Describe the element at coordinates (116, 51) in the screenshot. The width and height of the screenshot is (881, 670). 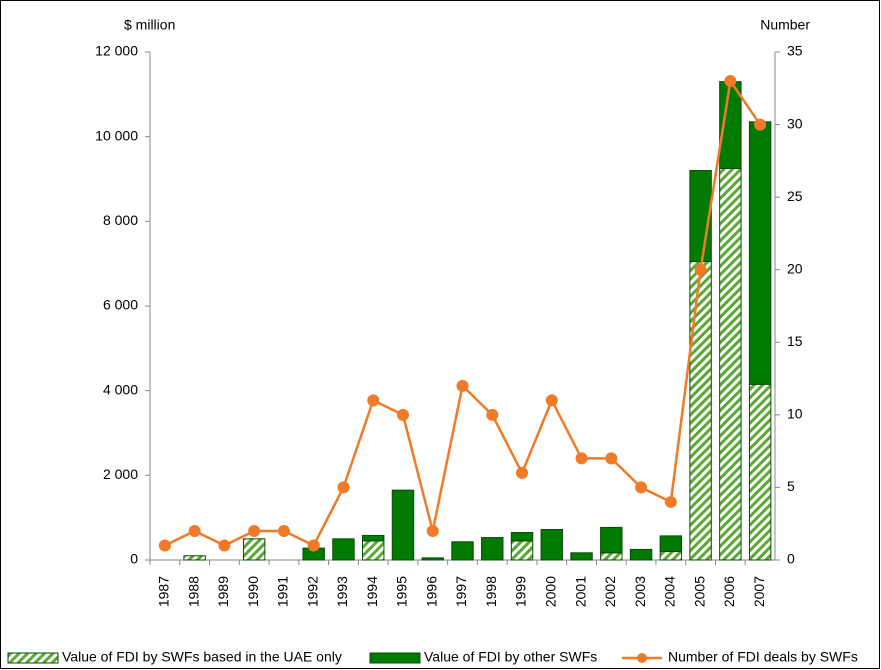
I see `y-tick-label: 12 000` at that location.